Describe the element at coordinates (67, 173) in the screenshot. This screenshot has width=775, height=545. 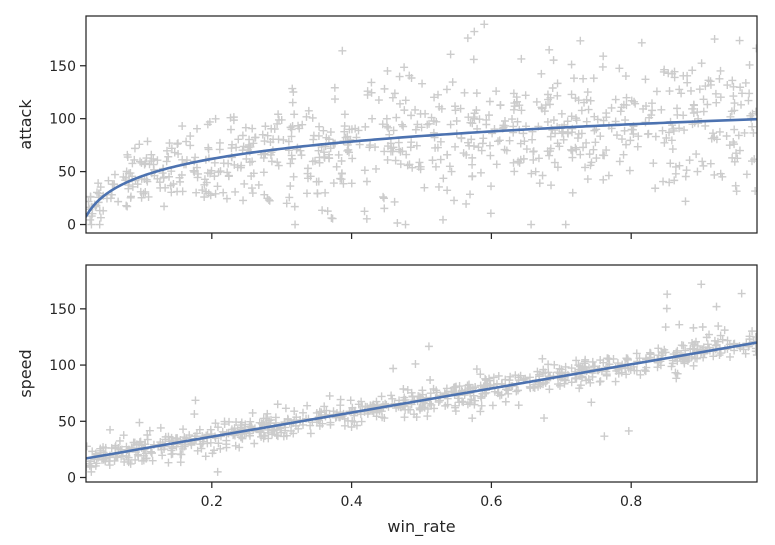
I see `y-tick-label: 50` at that location.